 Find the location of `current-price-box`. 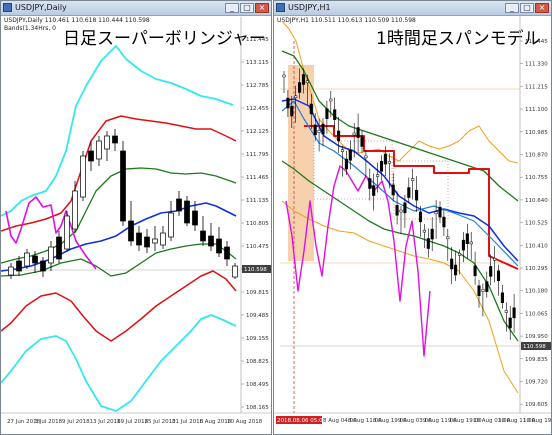

current-price-box is located at coordinates (536, 346).